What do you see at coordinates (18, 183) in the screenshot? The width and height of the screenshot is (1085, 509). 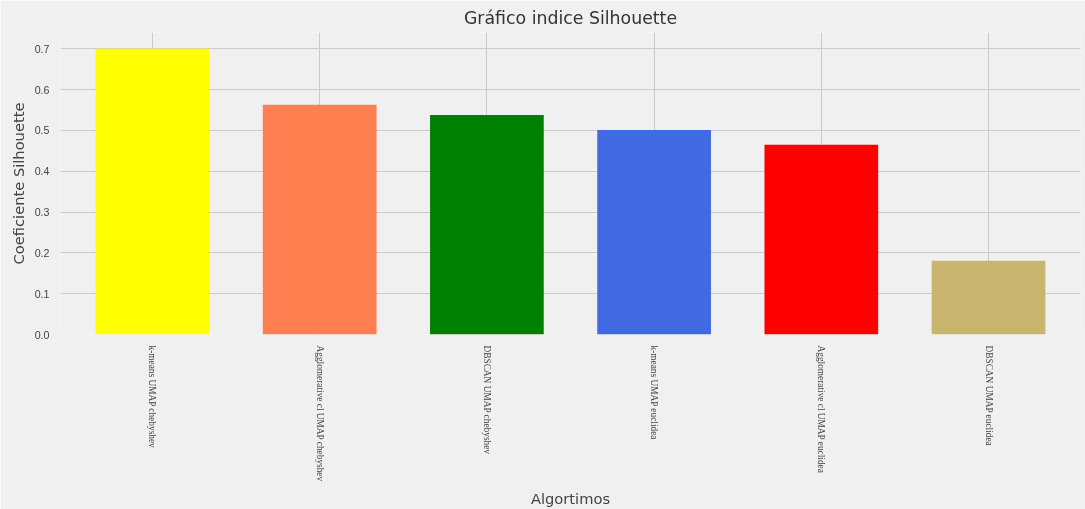 I see `y-axis-title: Coeficiente Silhouette` at bounding box center [18, 183].